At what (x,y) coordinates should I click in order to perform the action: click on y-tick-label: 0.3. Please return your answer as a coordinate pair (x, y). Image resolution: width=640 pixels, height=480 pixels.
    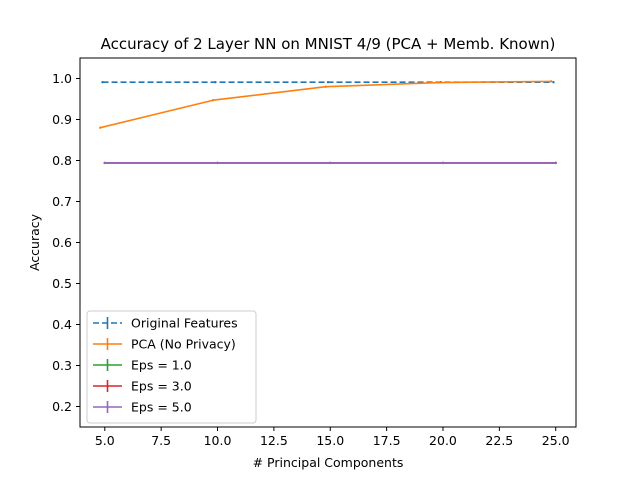
    Looking at the image, I should click on (62, 365).